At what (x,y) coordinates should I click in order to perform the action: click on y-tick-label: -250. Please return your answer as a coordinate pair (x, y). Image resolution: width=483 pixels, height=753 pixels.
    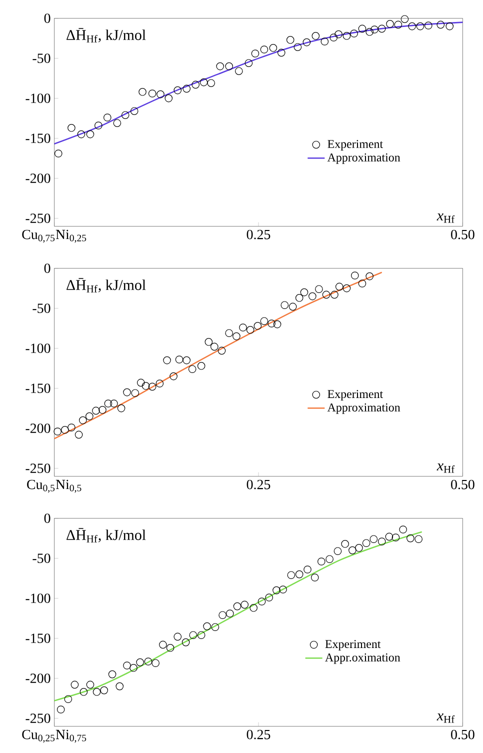
    Looking at the image, I should click on (38, 469).